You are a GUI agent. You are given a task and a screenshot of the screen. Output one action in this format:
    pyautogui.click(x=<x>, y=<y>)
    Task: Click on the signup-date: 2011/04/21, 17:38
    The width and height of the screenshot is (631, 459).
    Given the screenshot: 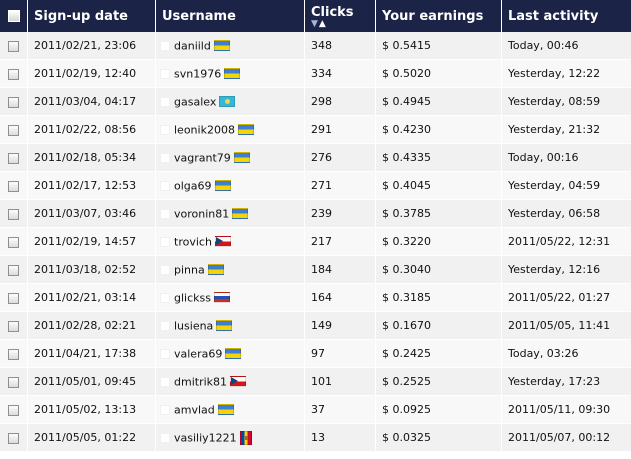 What is the action you would take?
    pyautogui.click(x=92, y=354)
    